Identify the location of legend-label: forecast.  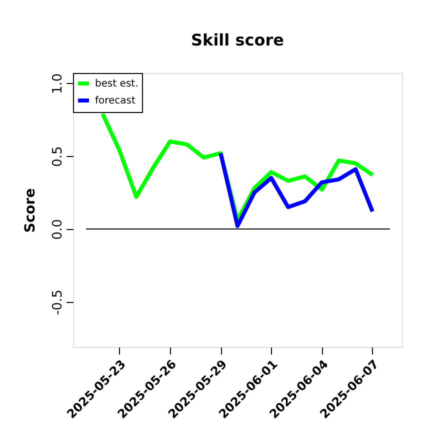
(115, 101).